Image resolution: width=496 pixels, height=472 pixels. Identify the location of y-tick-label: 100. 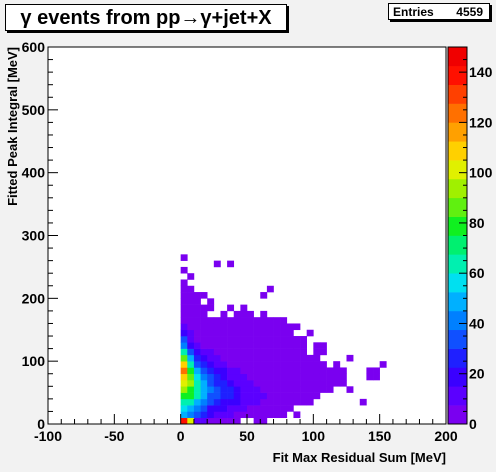
(34, 361).